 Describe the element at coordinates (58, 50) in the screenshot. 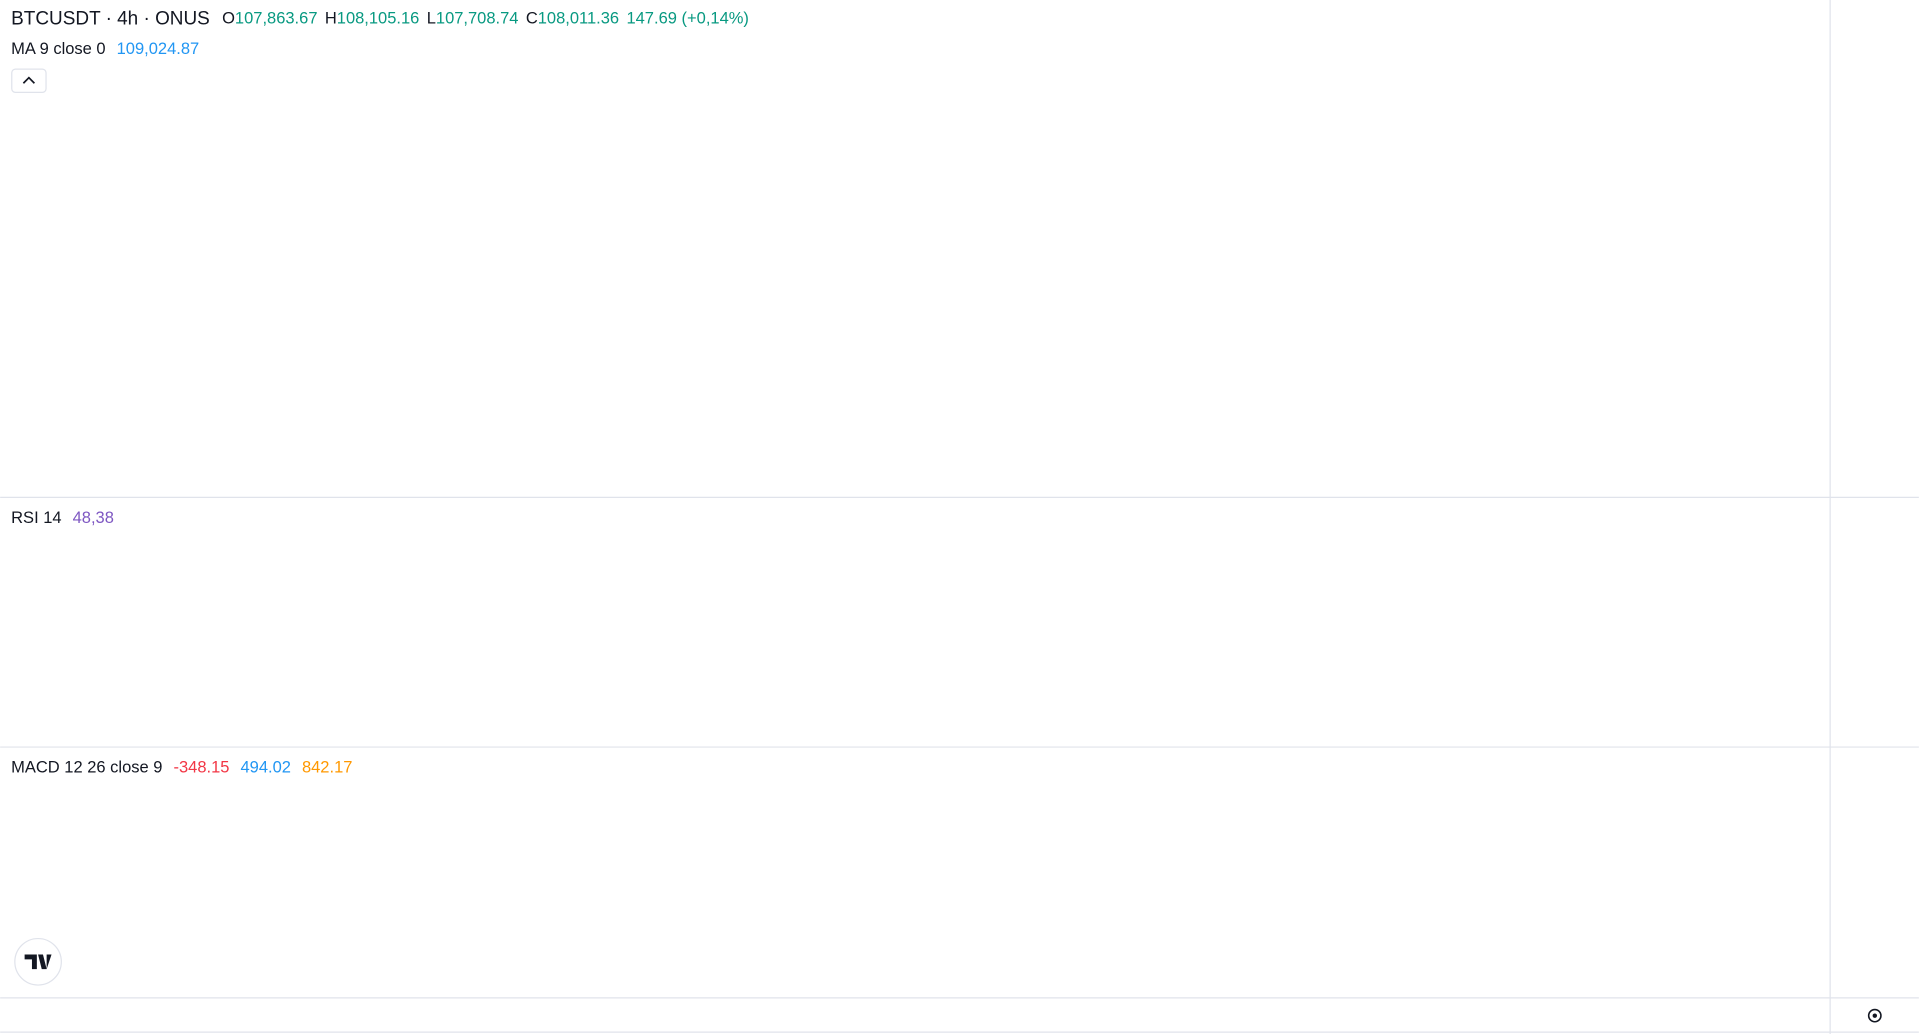

I see `ma-name: MA 9 close 0` at that location.